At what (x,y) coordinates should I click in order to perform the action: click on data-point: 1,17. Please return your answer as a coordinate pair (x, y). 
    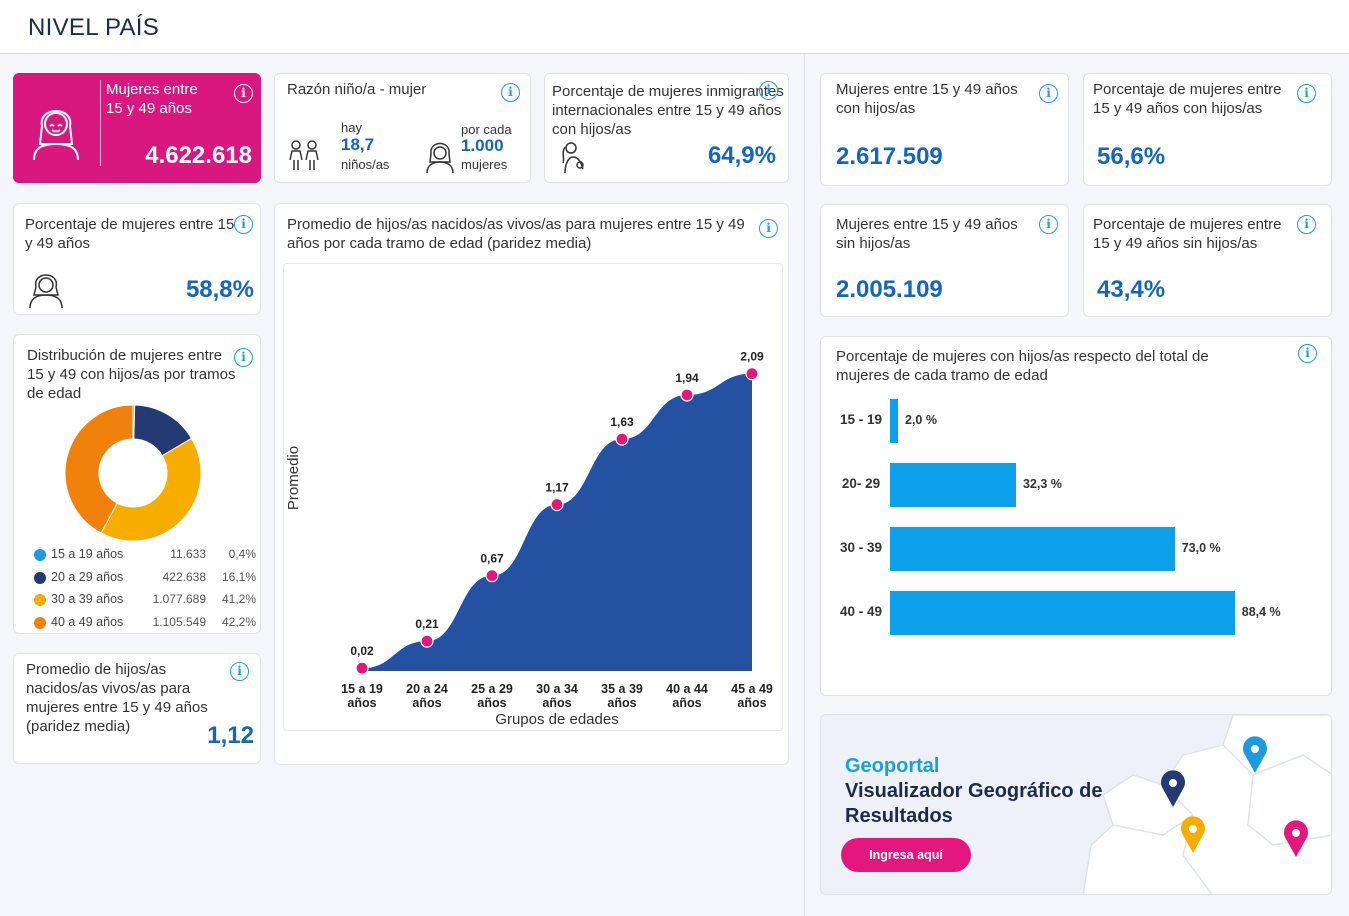
    Looking at the image, I should click on (557, 495).